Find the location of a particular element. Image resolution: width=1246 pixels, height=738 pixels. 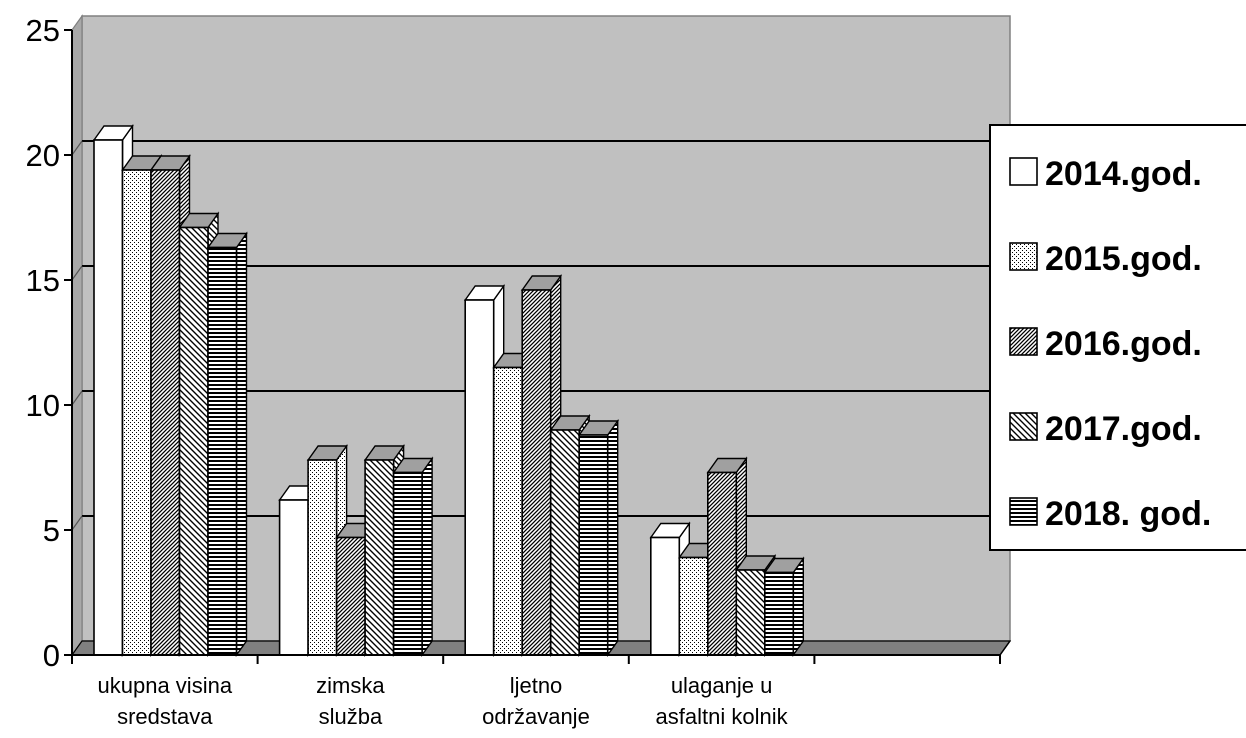

legend-item: 2018. god. is located at coordinates (1110, 514).